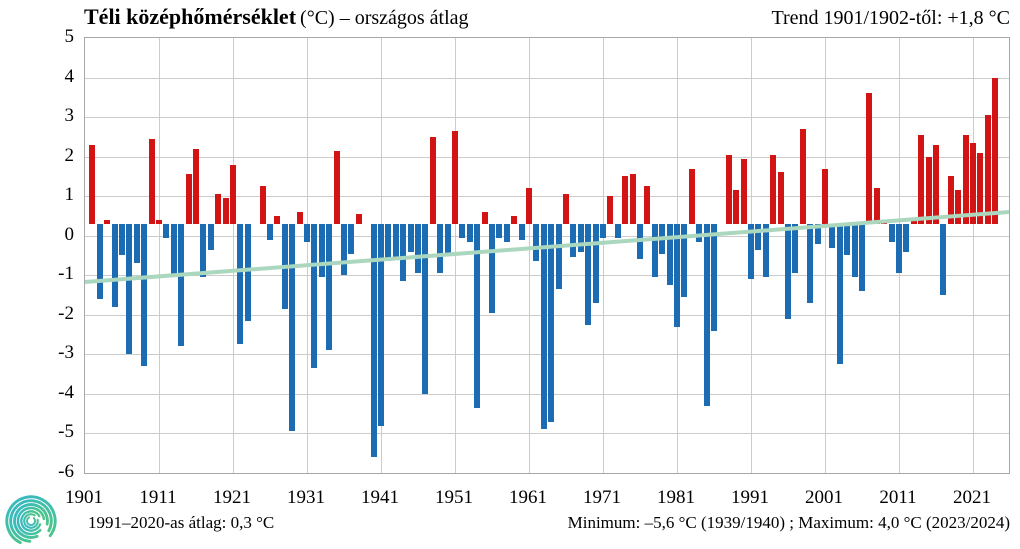 Image resolution: width=1020 pixels, height=549 pixels. What do you see at coordinates (69, 76) in the screenshot?
I see `y-tick-label: 4` at bounding box center [69, 76].